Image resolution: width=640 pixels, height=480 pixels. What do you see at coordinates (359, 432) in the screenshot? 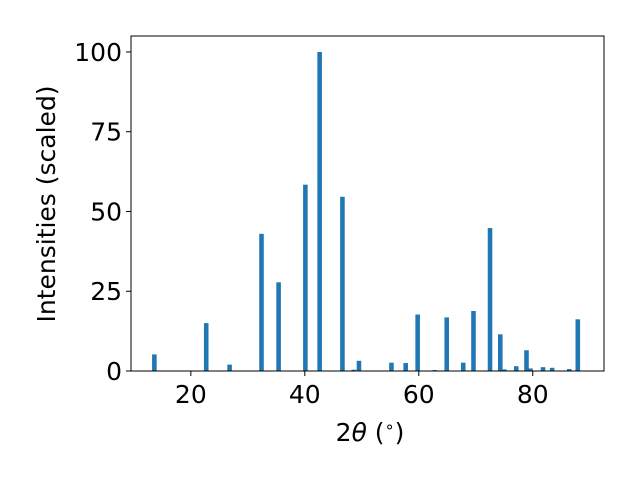
I see `x-axis-label-theta: θ` at bounding box center [359, 432].